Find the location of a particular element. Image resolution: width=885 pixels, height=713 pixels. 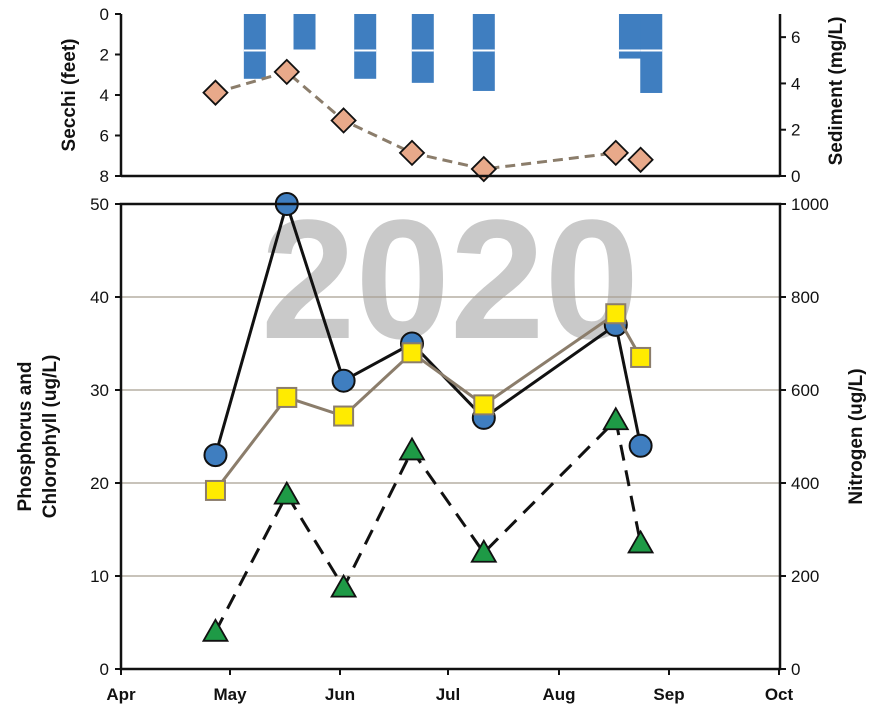

secchi-tick-label: 8 is located at coordinates (104, 176).